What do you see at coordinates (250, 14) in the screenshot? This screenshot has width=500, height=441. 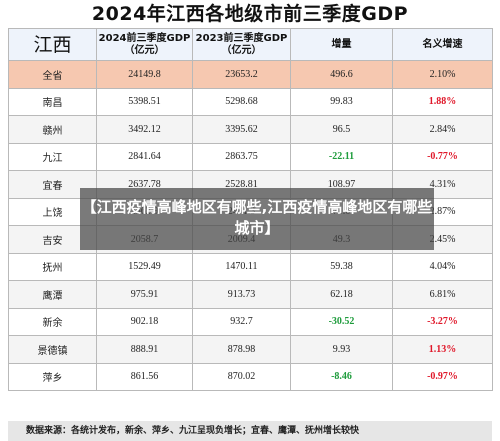 I see `table-title: 2024年江西各地级市前三季度GDP` at bounding box center [250, 14].